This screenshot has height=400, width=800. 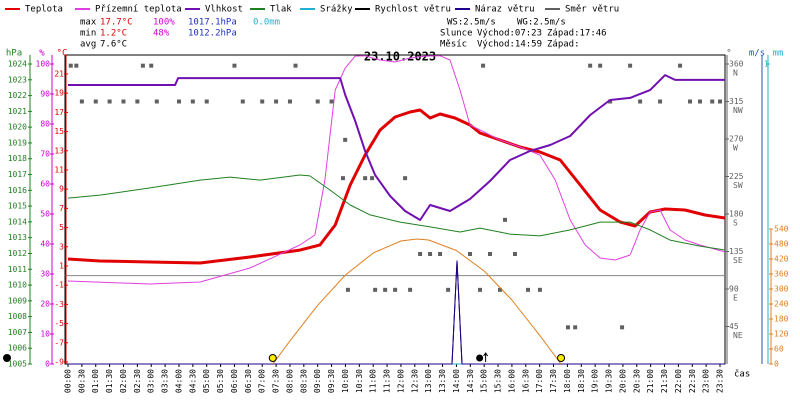 I want to click on x-tick-label: 19:00, so click(x=595, y=381).